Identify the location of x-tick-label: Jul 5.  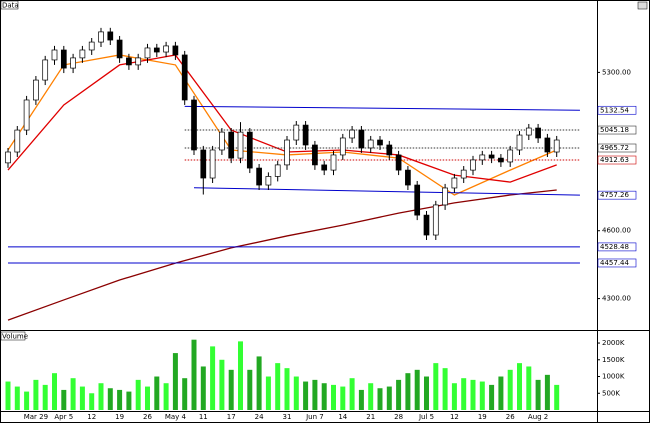
(426, 417).